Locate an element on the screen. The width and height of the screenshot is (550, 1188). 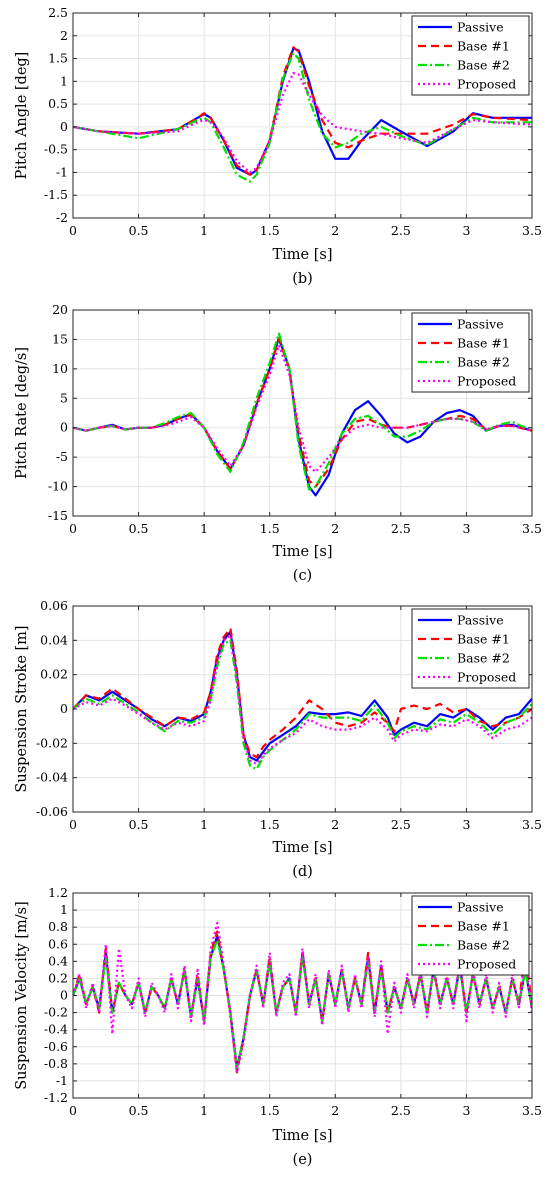
y-tick-label: 0.2 is located at coordinates (58, 977).